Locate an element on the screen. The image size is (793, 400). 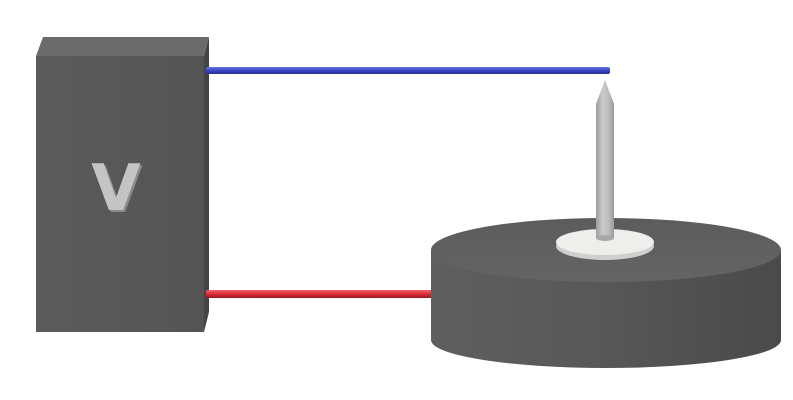
voltage-source-label: V is located at coordinates (118, 191).